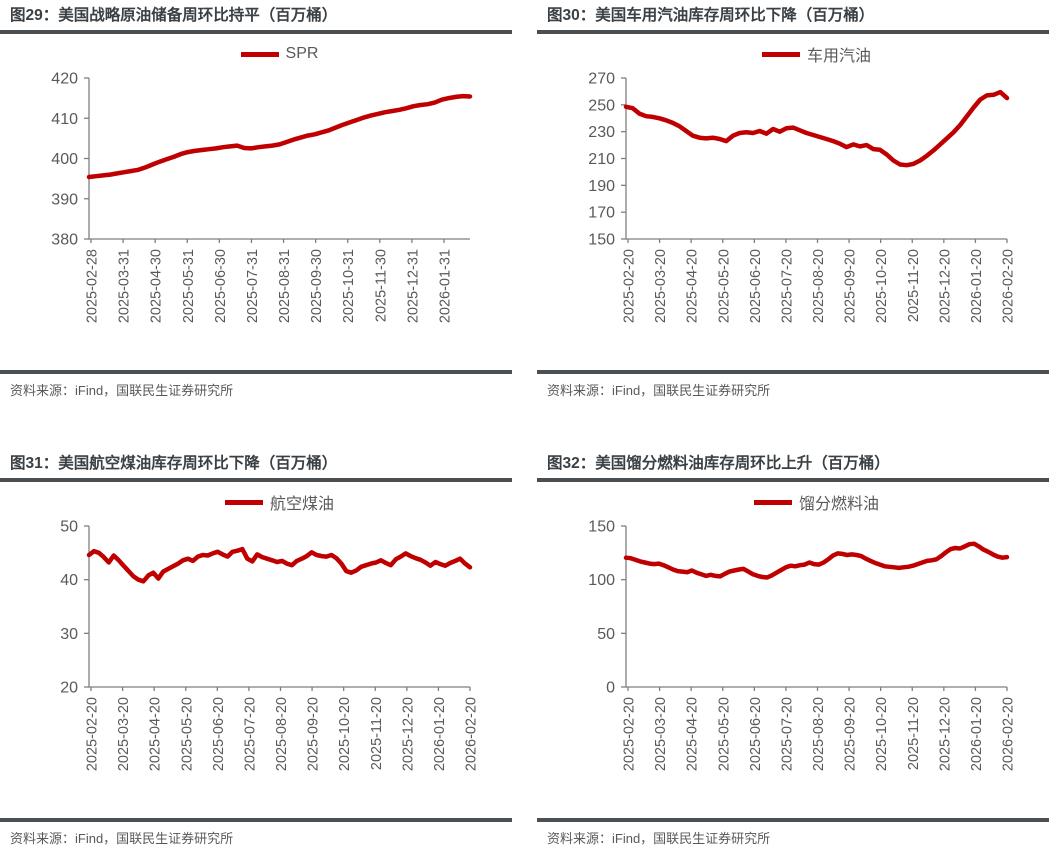  What do you see at coordinates (285, 286) in the screenshot?
I see `x-tick-label: 2025-08-31` at bounding box center [285, 286].